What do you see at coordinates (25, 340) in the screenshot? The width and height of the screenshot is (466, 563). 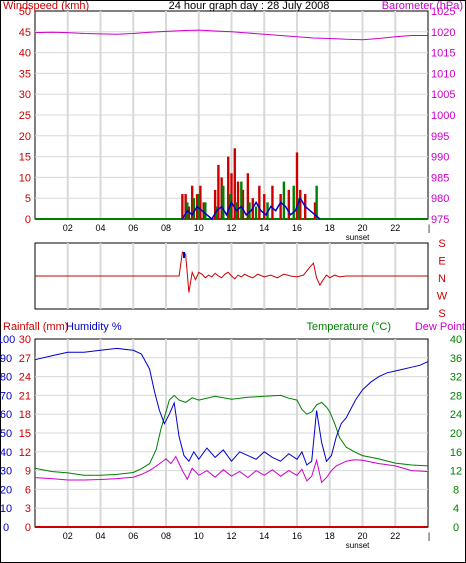 I see `rainfall-tick-label: 30` at bounding box center [25, 340].